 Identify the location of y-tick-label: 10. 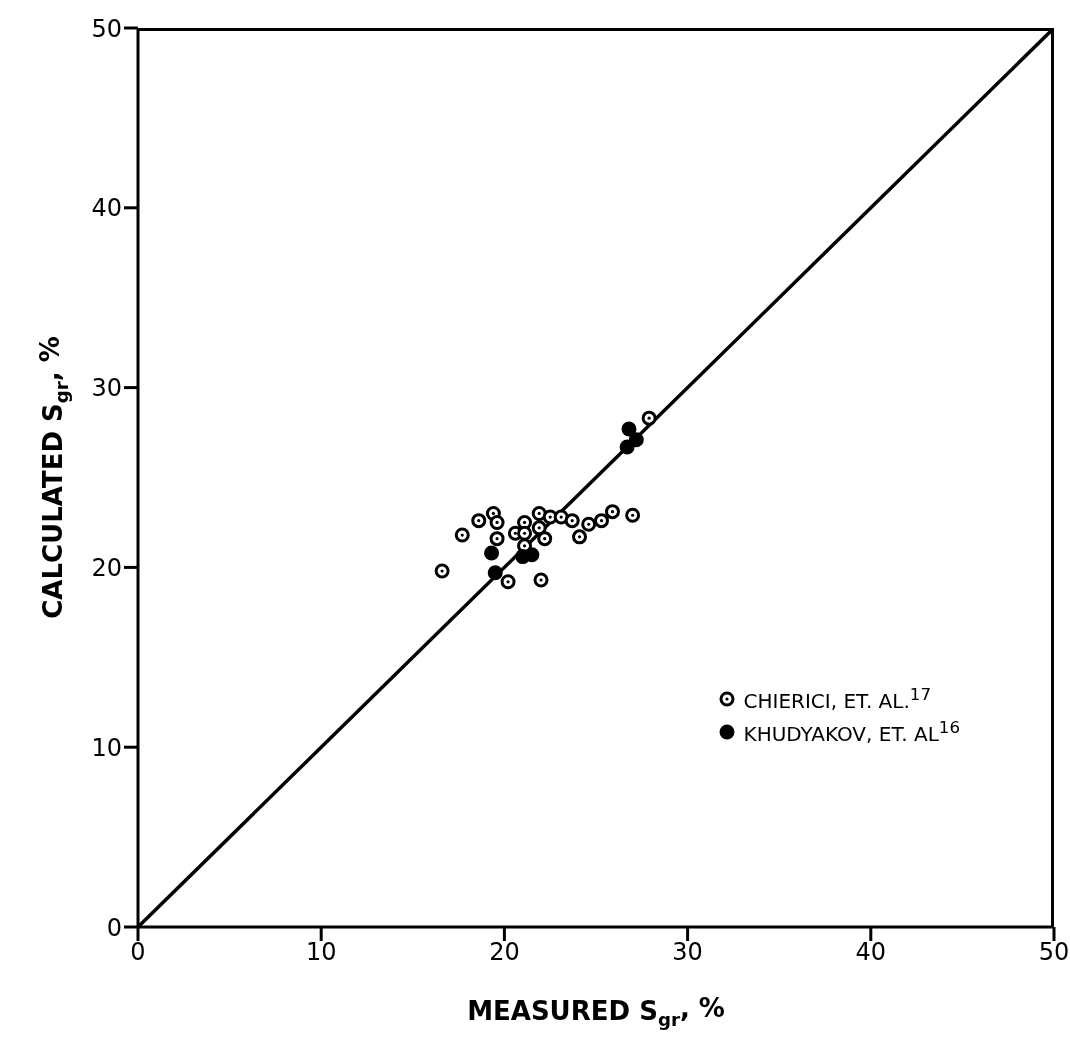
(106, 747).